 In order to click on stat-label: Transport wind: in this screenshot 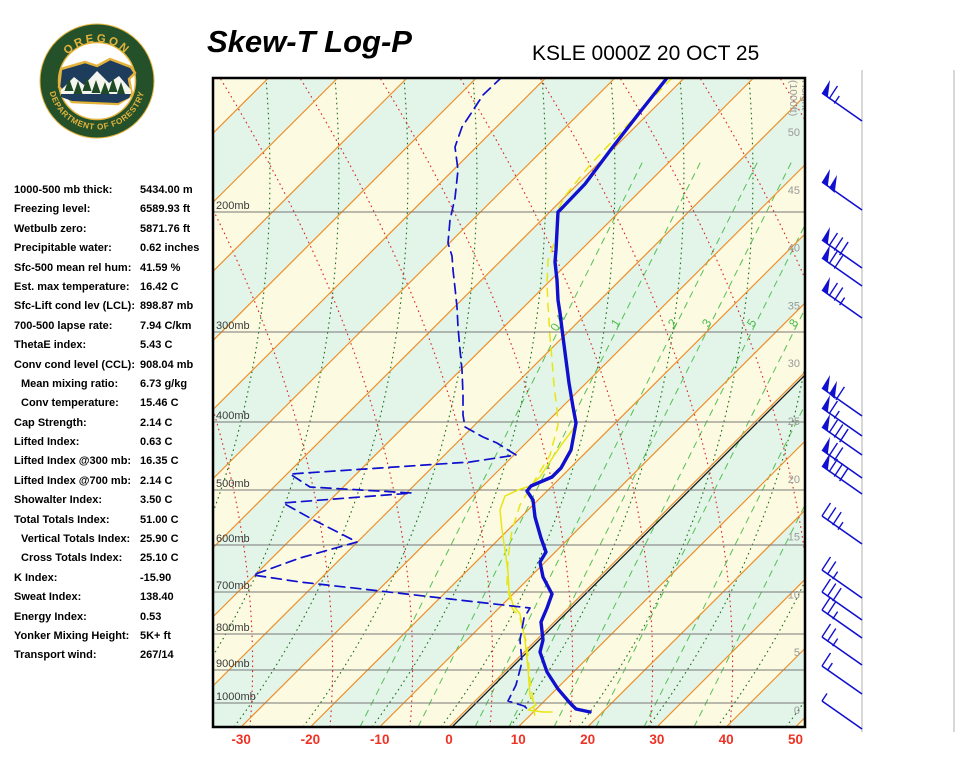, I will do `click(55, 655)`.